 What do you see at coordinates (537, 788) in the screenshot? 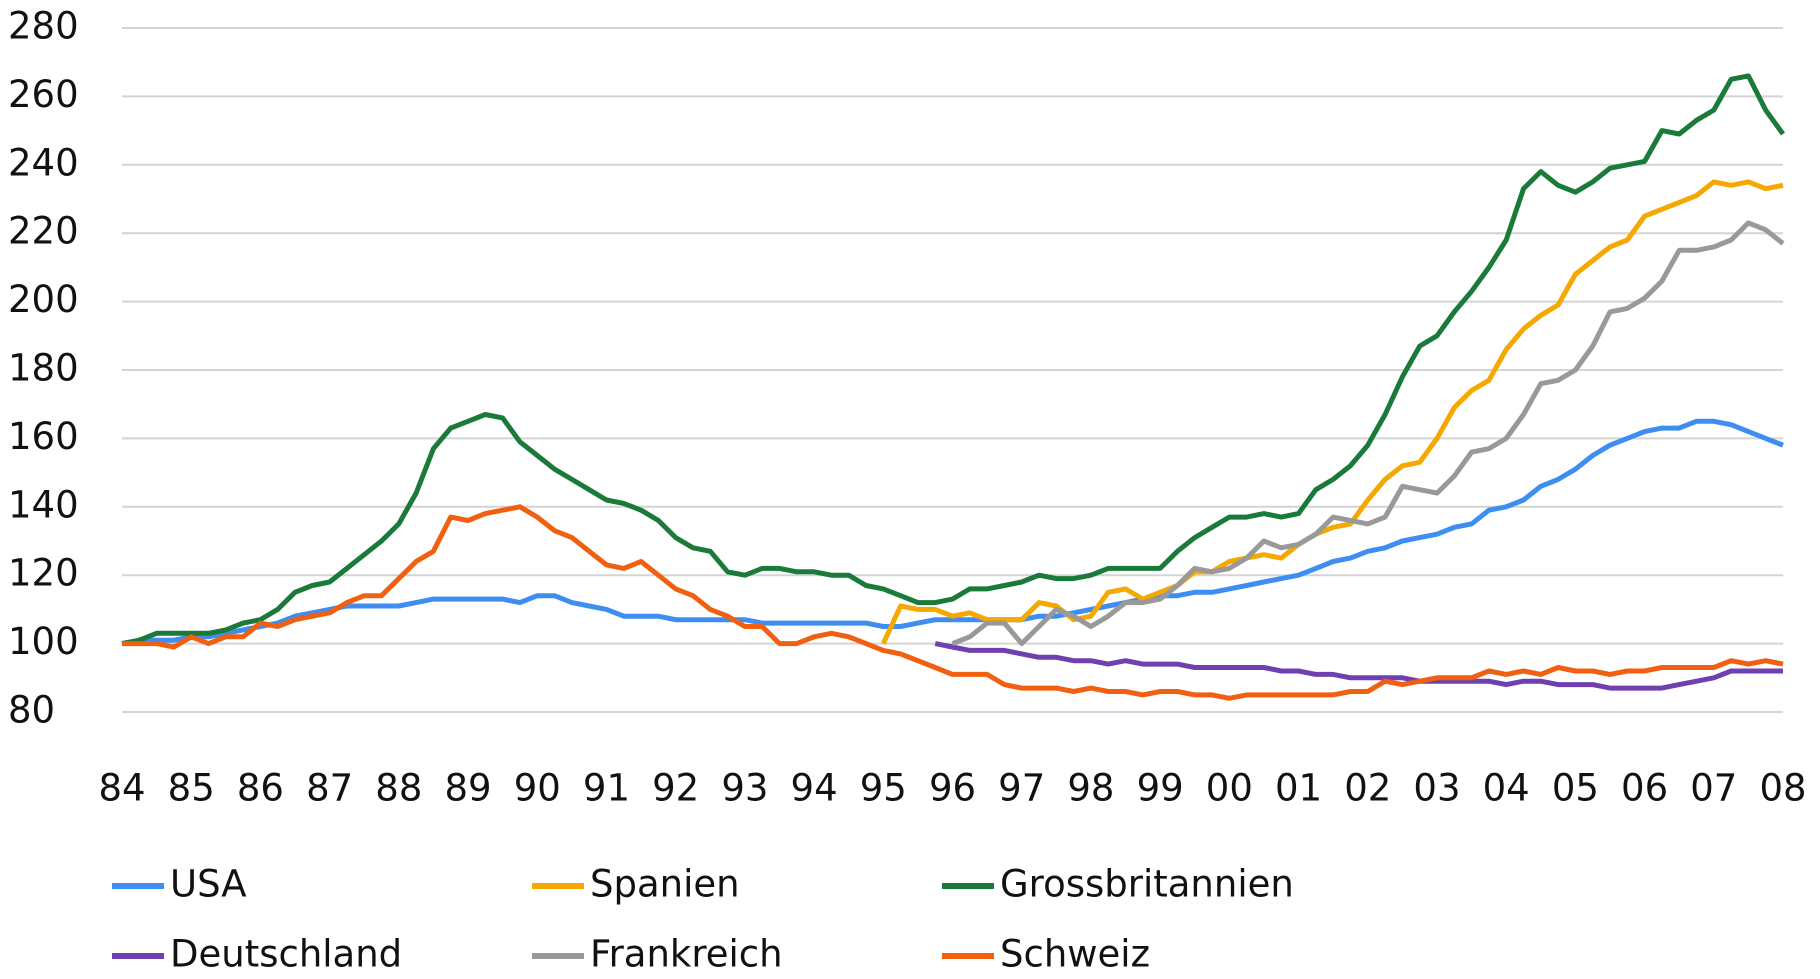
I see `x-tick-label: 90` at bounding box center [537, 788].